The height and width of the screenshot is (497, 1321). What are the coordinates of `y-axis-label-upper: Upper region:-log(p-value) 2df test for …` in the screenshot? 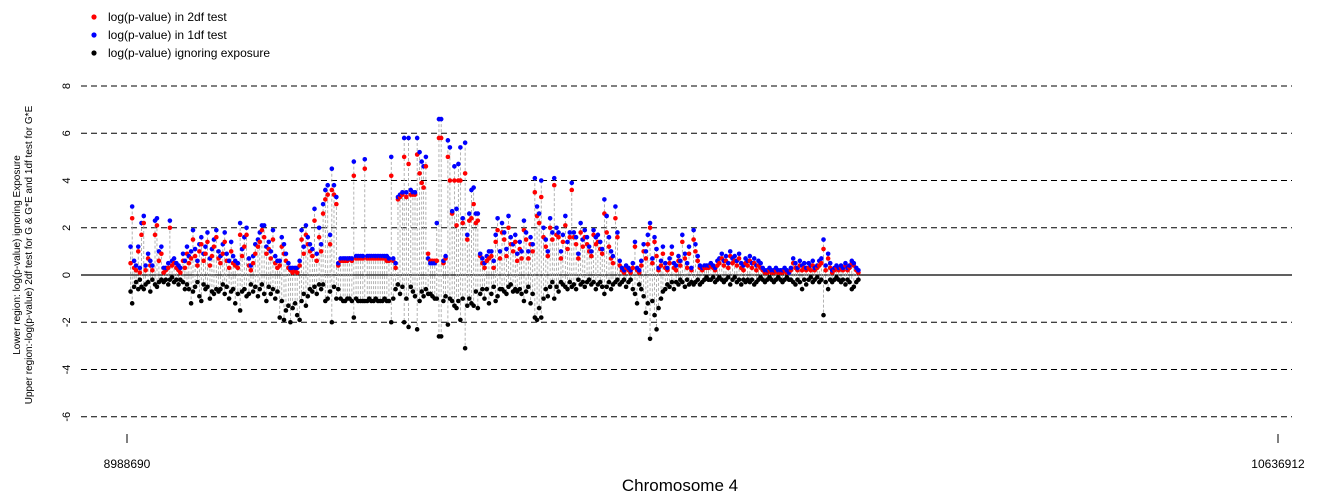 It's located at (29, 254).